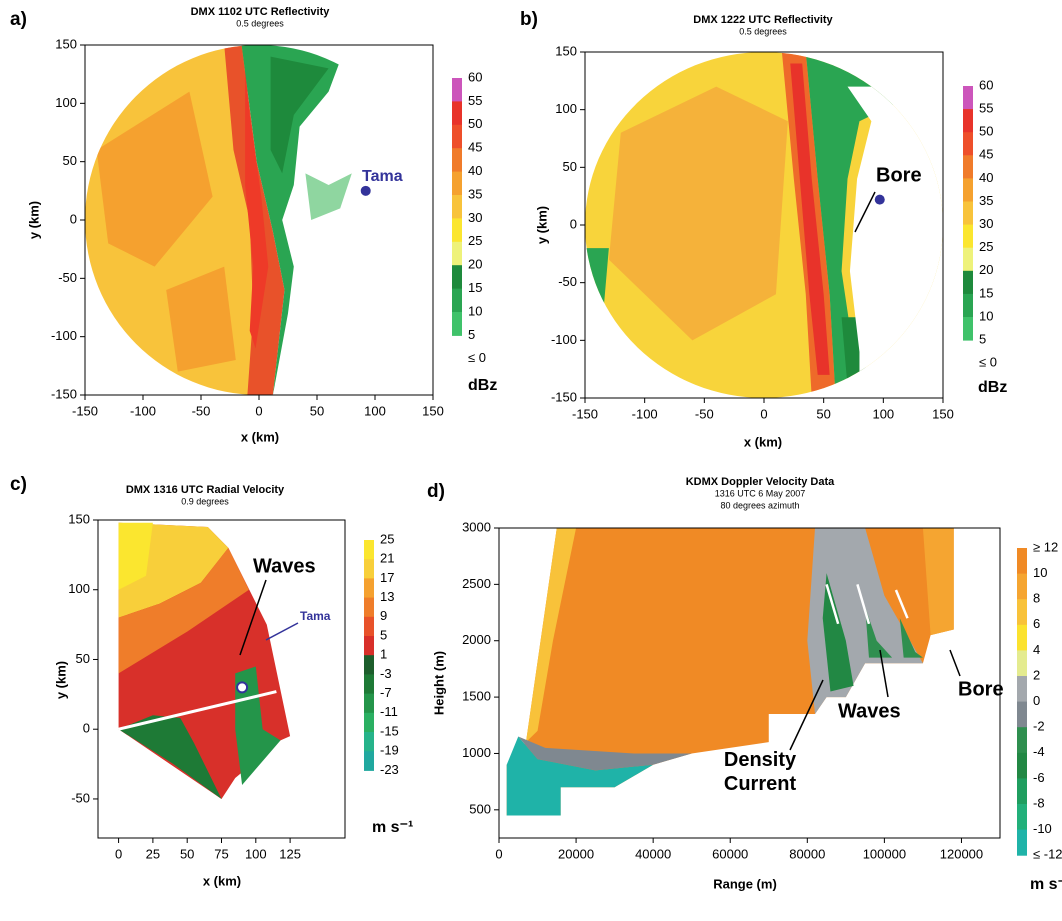 Image resolution: width=1062 pixels, height=921 pixels. Describe the element at coordinates (1042, 828) in the screenshot. I see `colorbar-label: -10` at that location.